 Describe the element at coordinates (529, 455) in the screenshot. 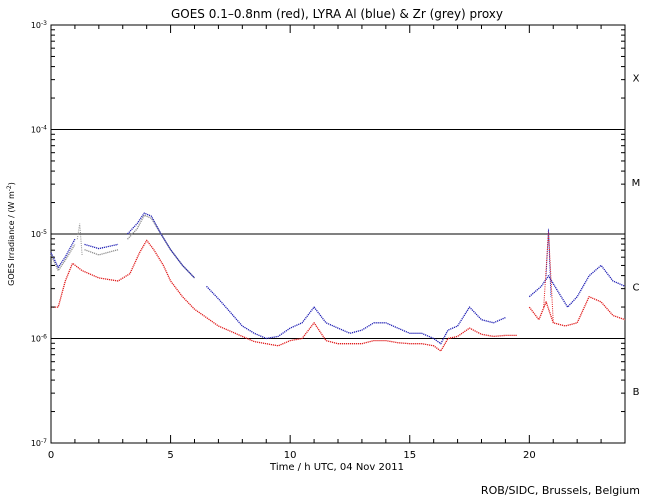

I see `x-tick-label-4: 20` at that location.